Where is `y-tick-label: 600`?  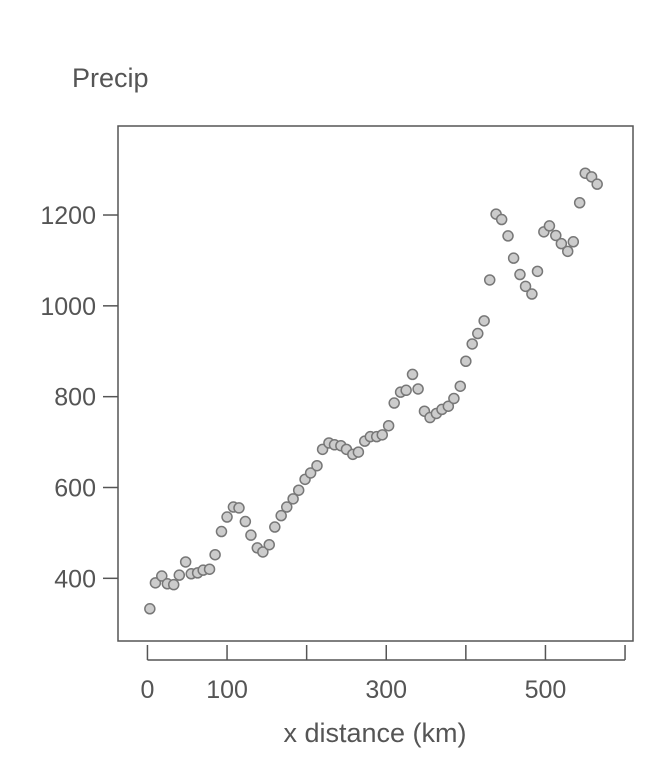 y-tick-label: 600 is located at coordinates (75, 488).